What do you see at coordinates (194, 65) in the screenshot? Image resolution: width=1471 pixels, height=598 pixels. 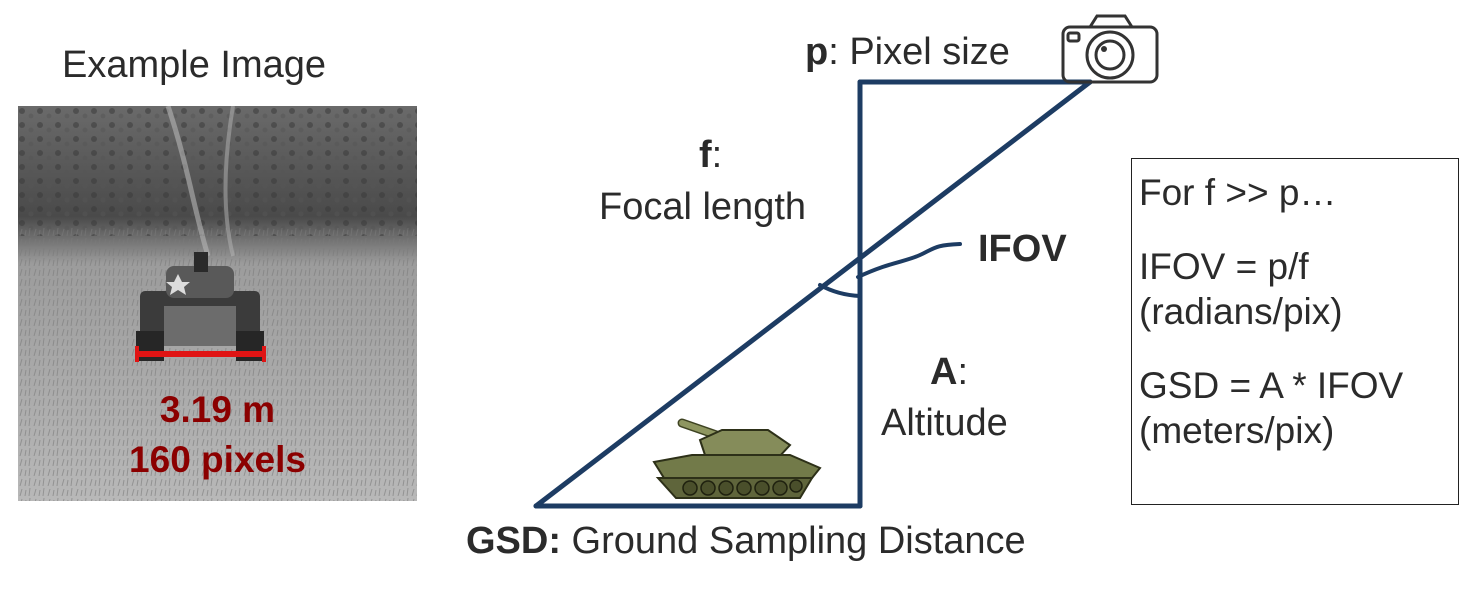 I see `example-image-title: Example Image` at bounding box center [194, 65].